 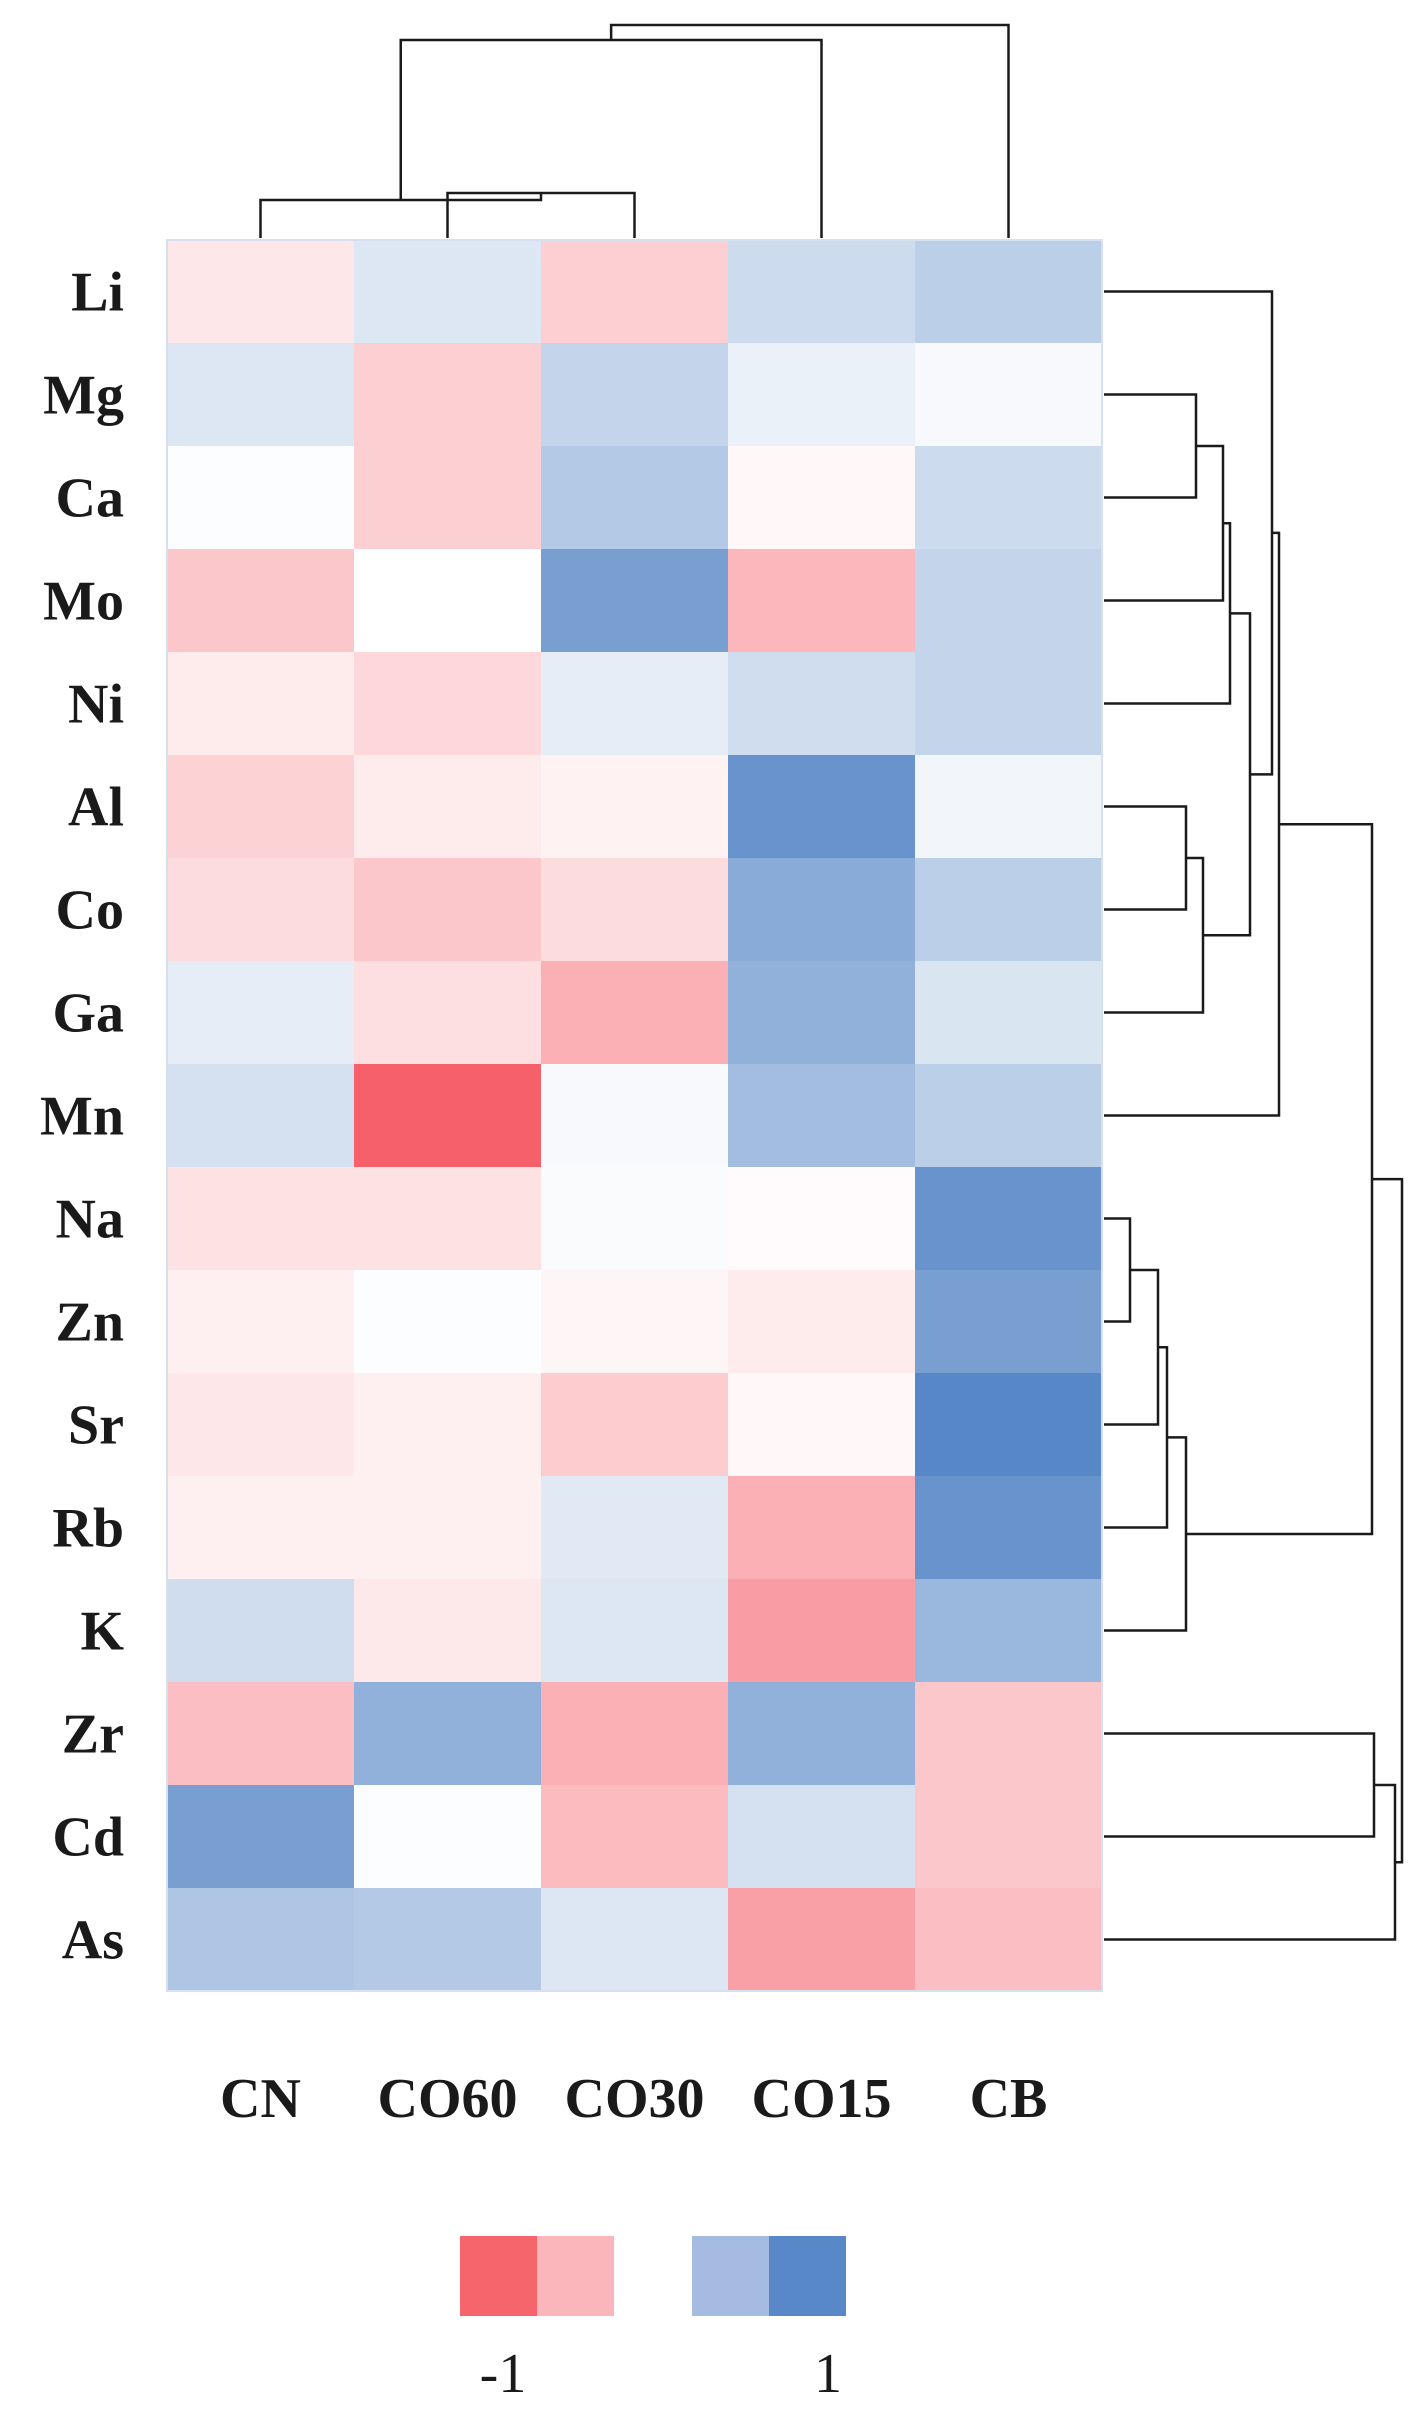 I want to click on row-label-na: Na, so click(x=90, y=1220).